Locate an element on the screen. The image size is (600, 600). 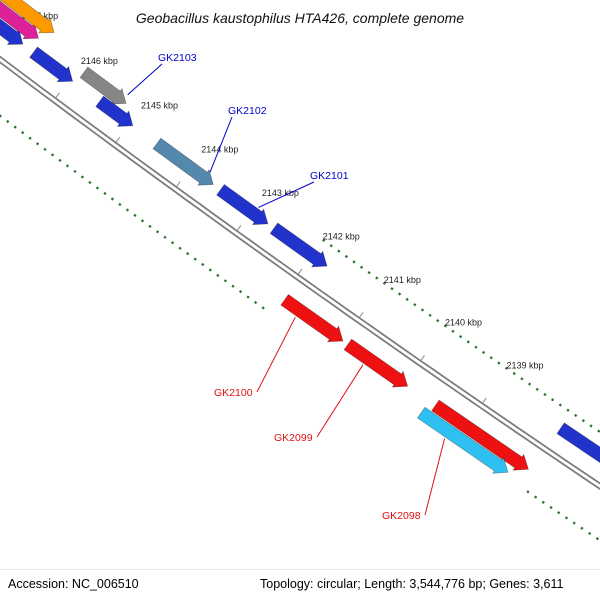
gene-arrow-GK2100 is located at coordinates (312, 318).